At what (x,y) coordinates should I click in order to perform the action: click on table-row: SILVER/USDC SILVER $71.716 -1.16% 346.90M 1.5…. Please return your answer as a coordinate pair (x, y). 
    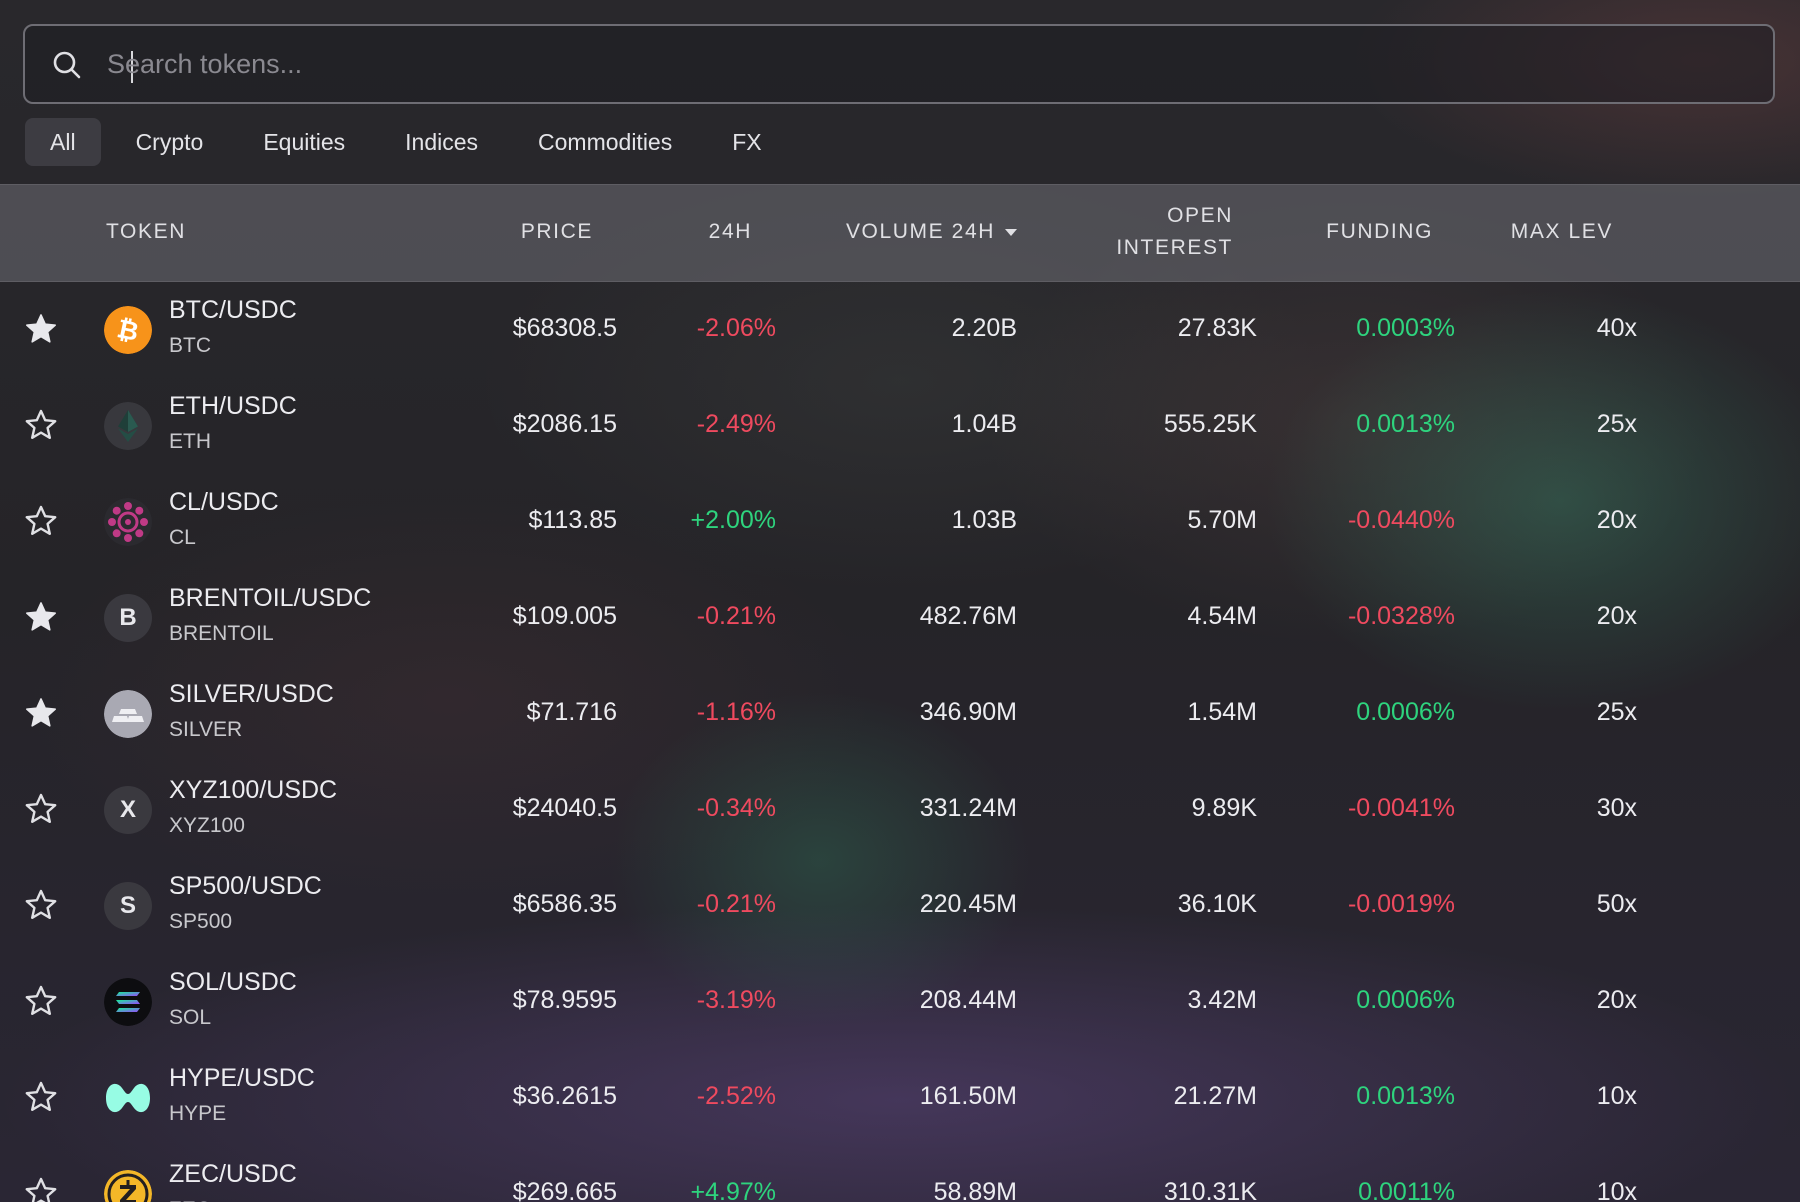
    Looking at the image, I should click on (900, 714).